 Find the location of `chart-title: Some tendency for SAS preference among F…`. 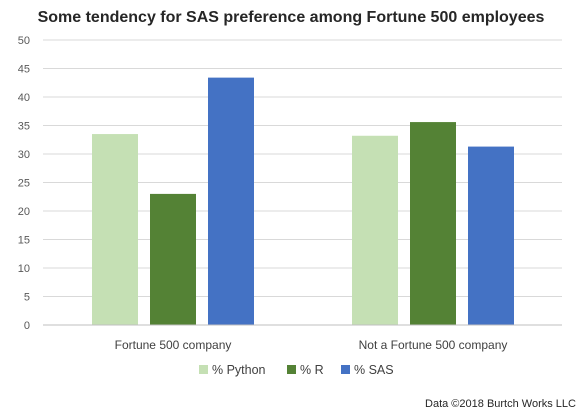

chart-title: Some tendency for SAS preference among F… is located at coordinates (291, 17).